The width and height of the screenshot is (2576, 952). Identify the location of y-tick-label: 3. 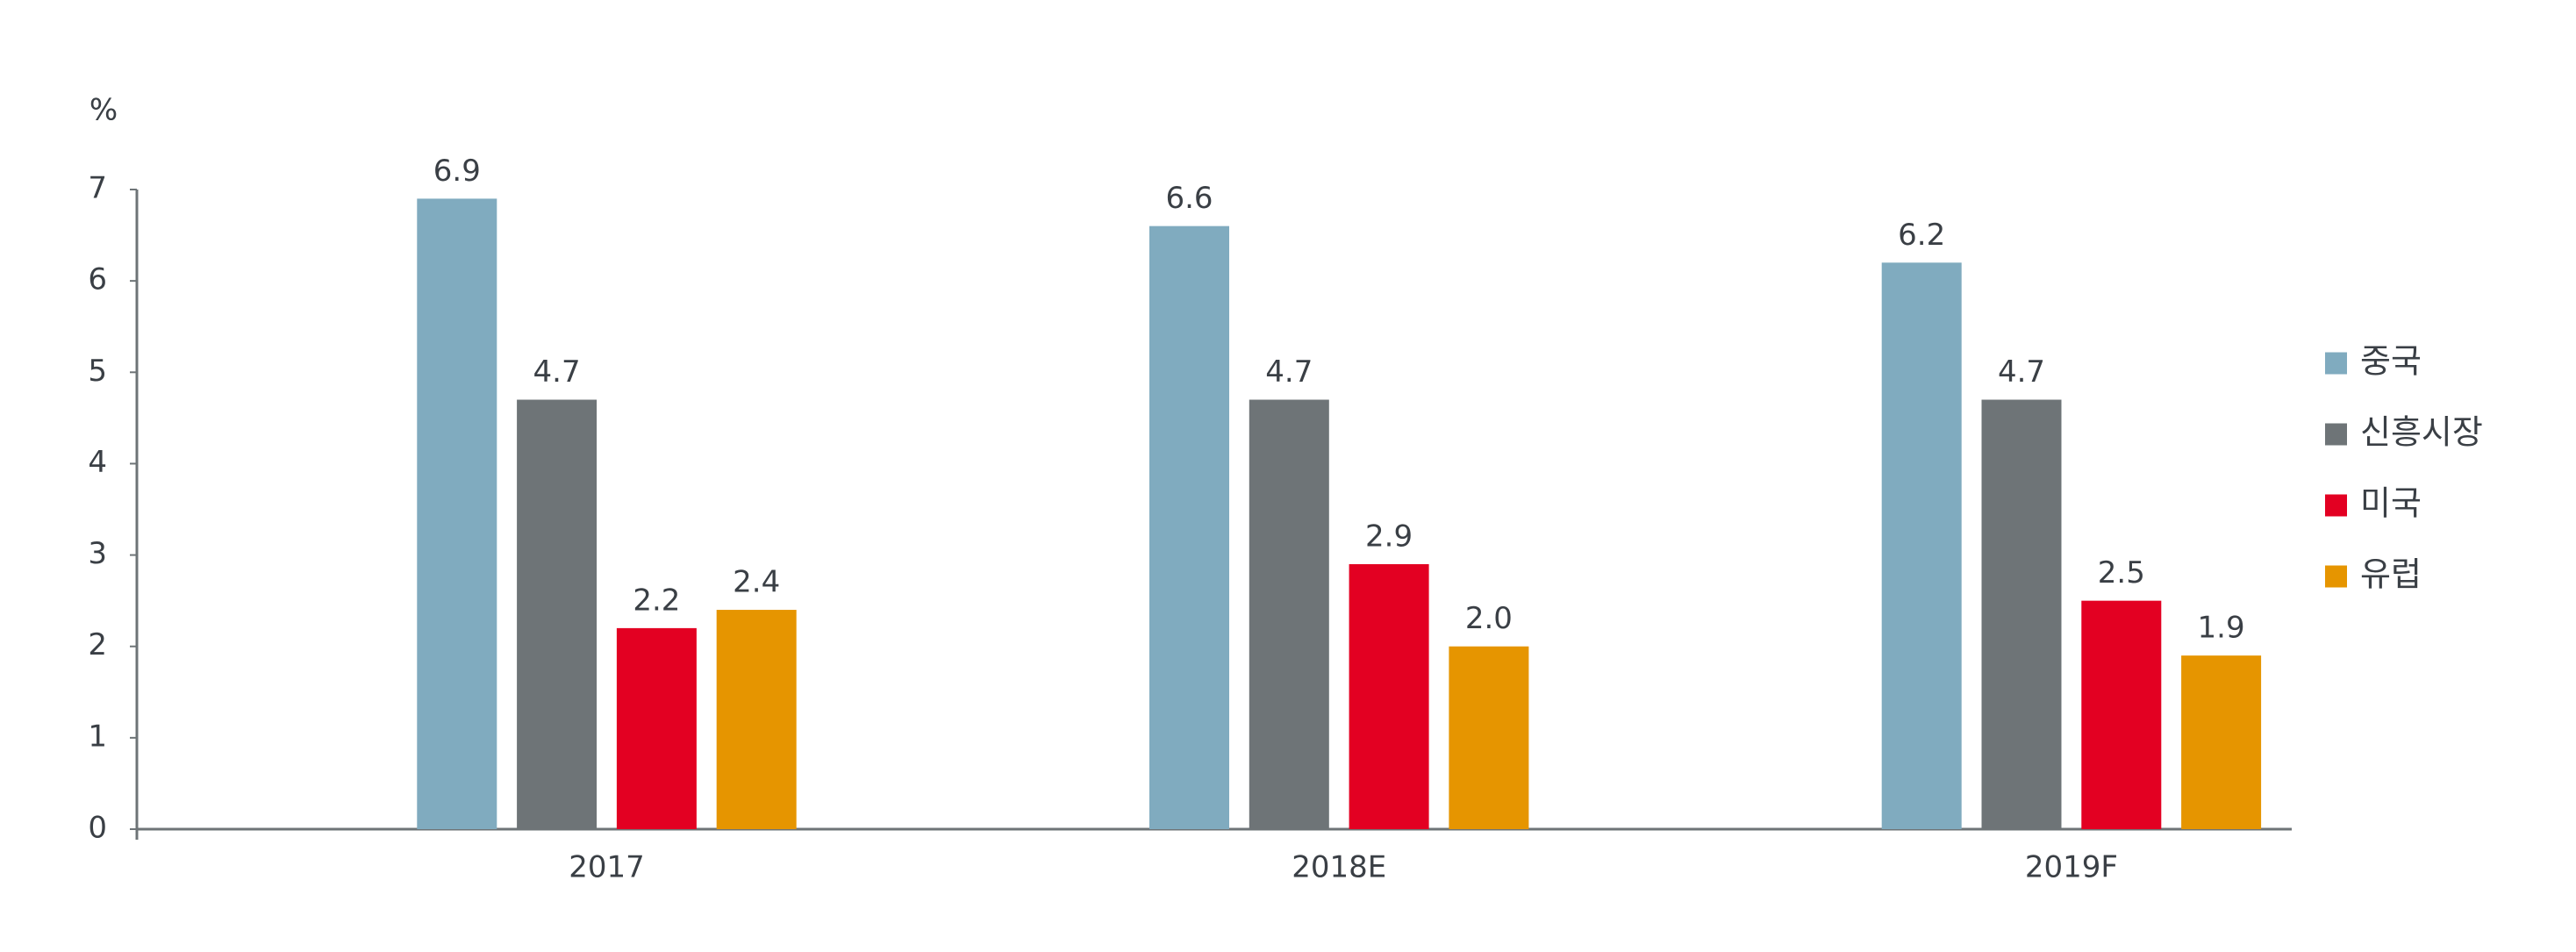
(97, 553).